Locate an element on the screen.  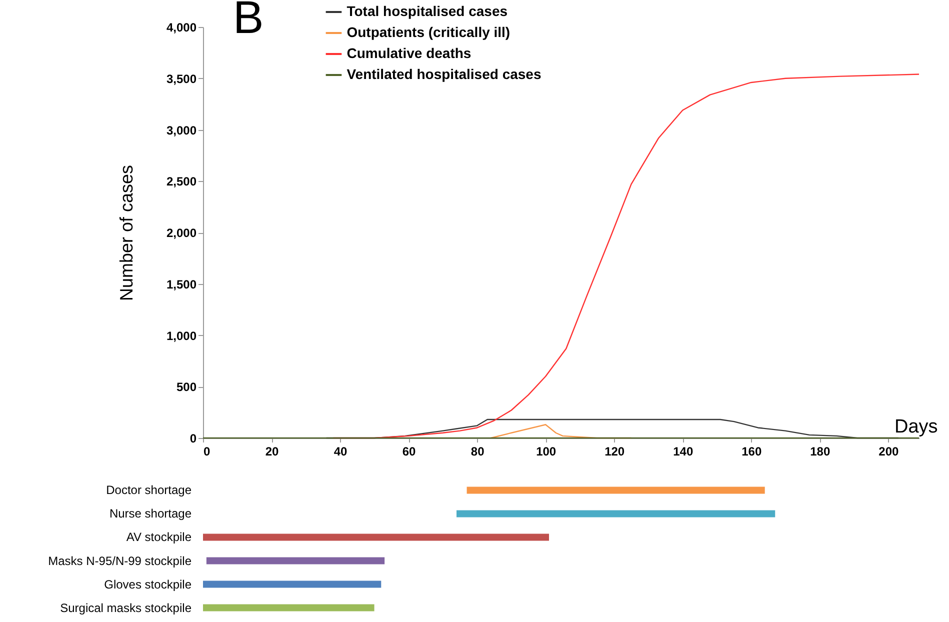
y-tick-label: Masks N-95/N-99 stockpile is located at coordinates (120, 561).